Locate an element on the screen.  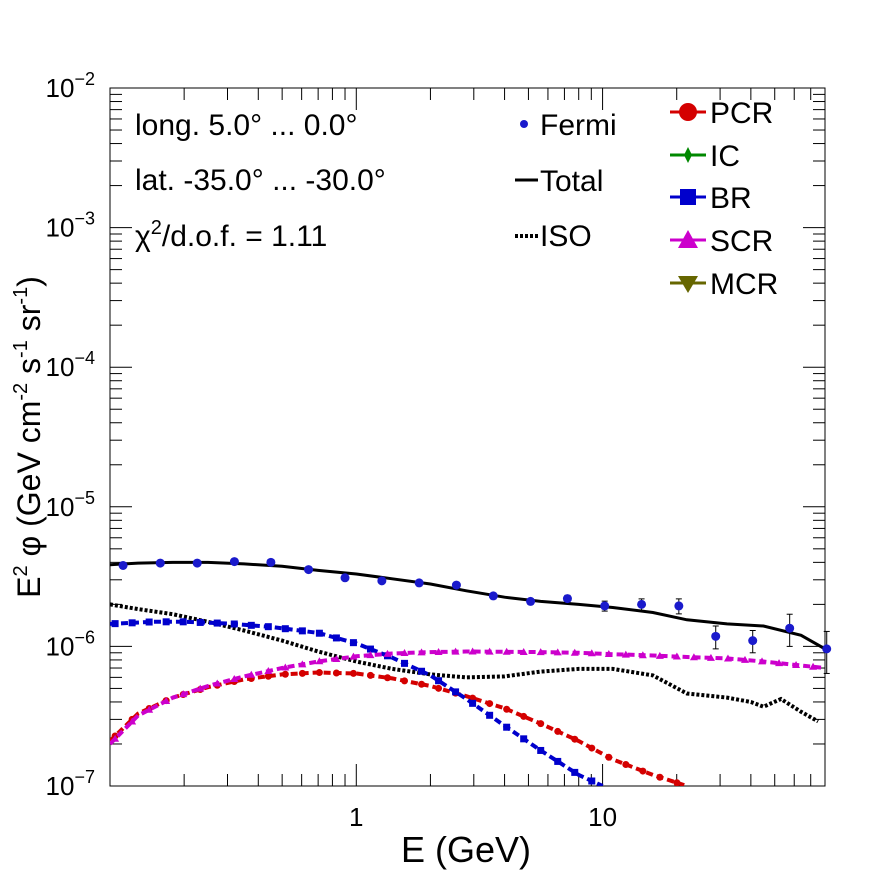
series-br-line is located at coordinates (357, 702).